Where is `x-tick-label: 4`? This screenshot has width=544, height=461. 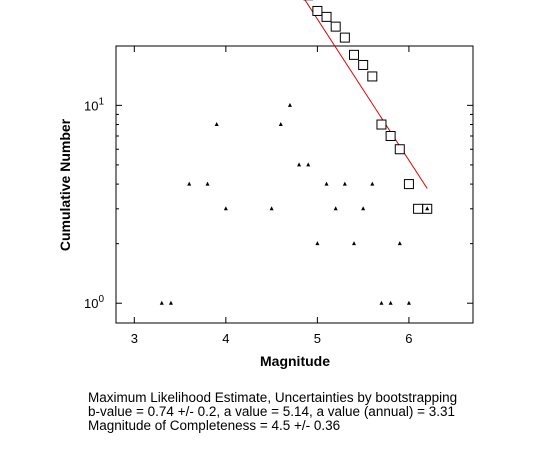 x-tick-label: 4 is located at coordinates (225, 338).